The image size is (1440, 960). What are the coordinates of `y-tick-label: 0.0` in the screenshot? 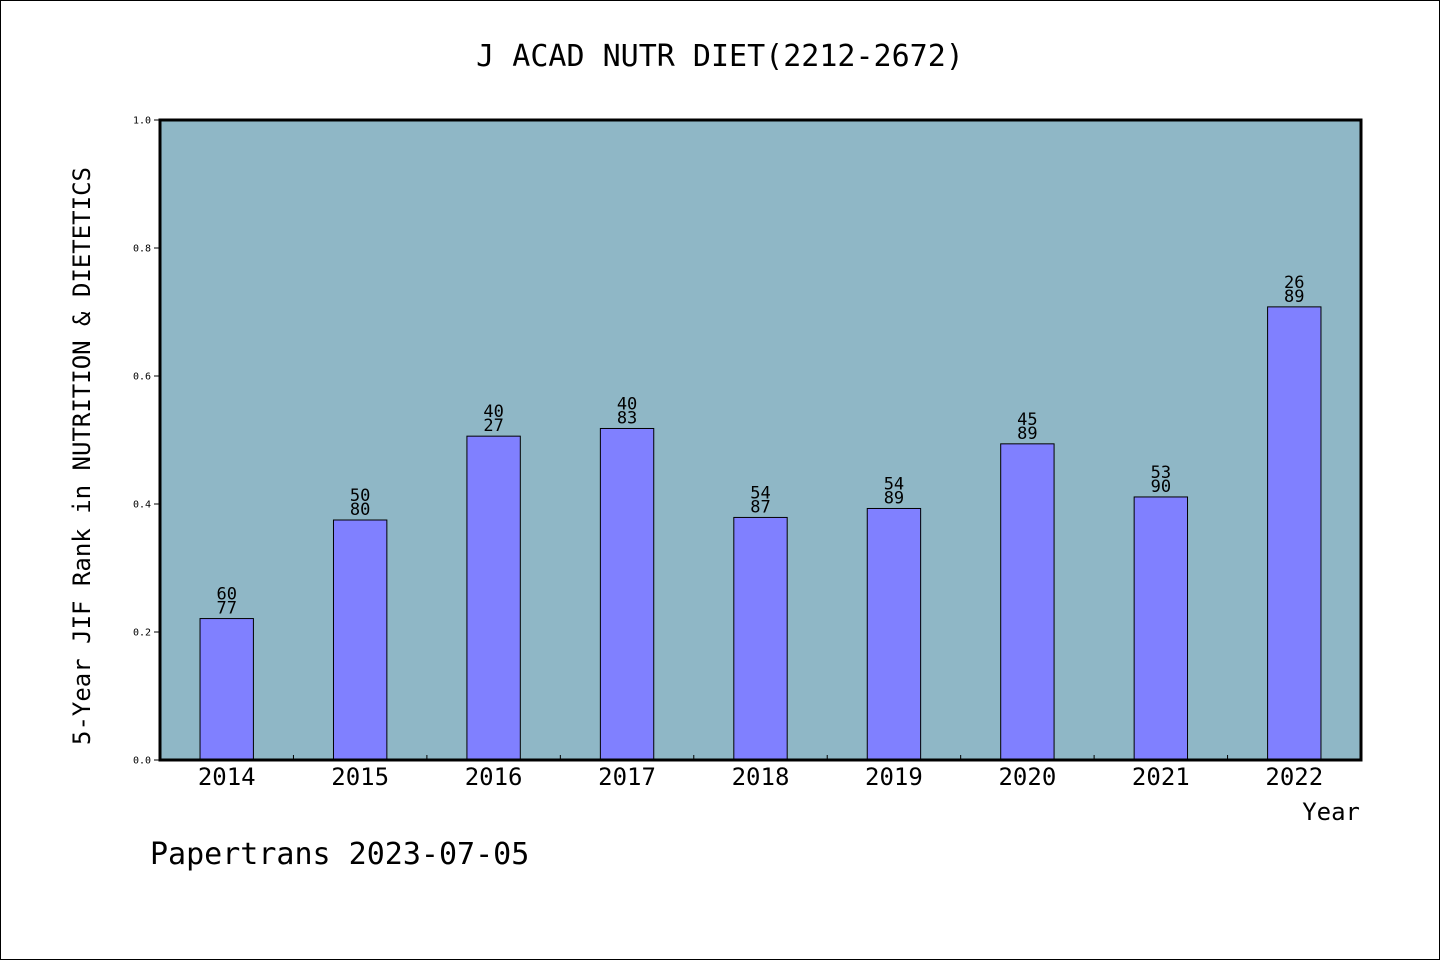 It's located at (142, 761).